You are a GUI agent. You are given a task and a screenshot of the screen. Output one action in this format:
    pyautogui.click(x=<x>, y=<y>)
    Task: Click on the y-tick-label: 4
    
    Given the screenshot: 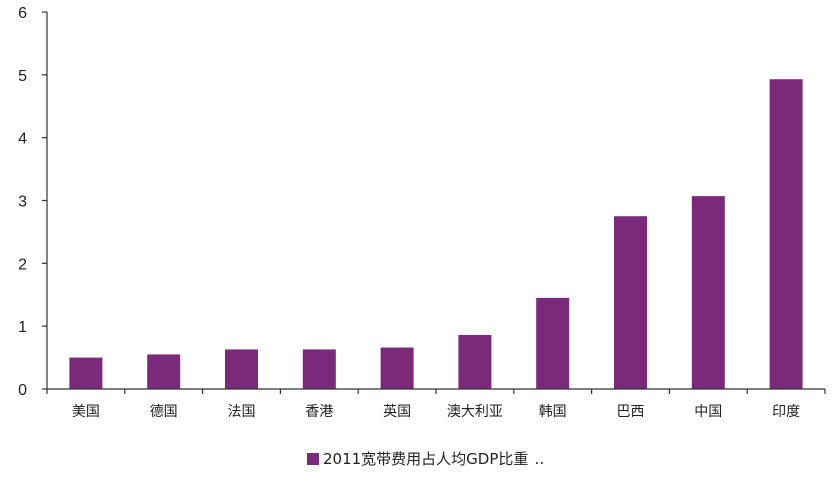 What is the action you would take?
    pyautogui.click(x=22, y=139)
    